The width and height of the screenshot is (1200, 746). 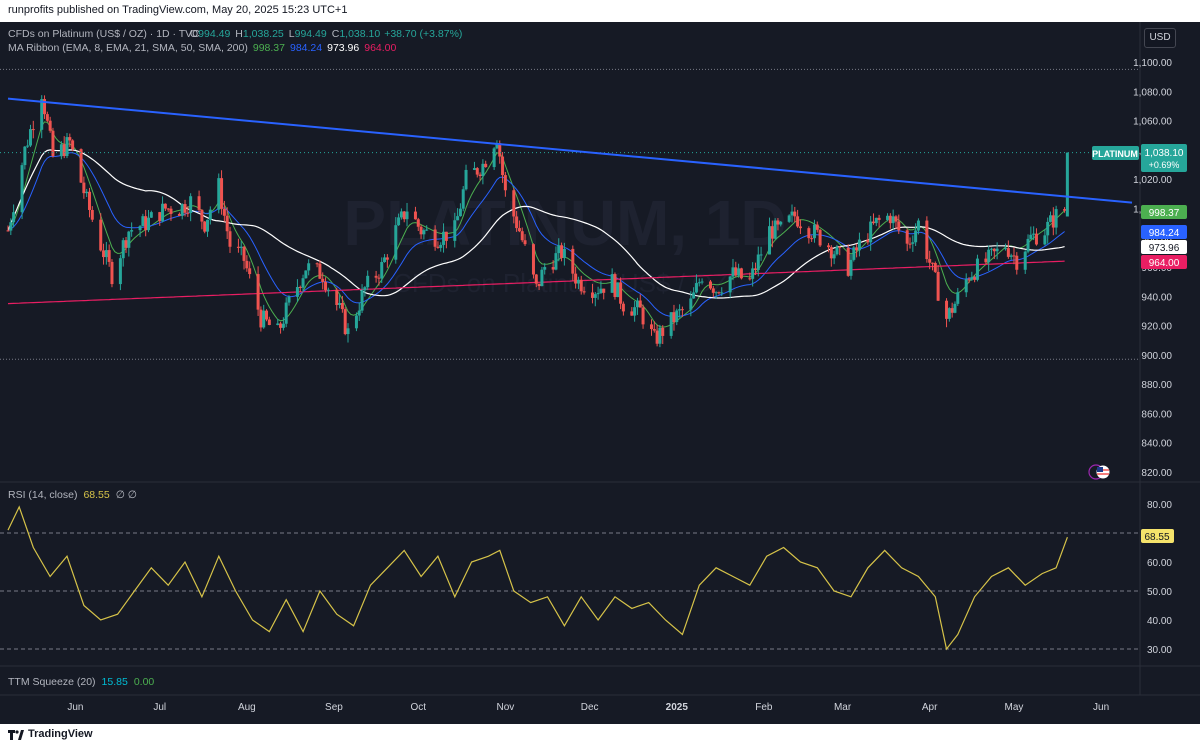 I want to click on price-tick-label: 1,080.00, so click(x=1152, y=92).